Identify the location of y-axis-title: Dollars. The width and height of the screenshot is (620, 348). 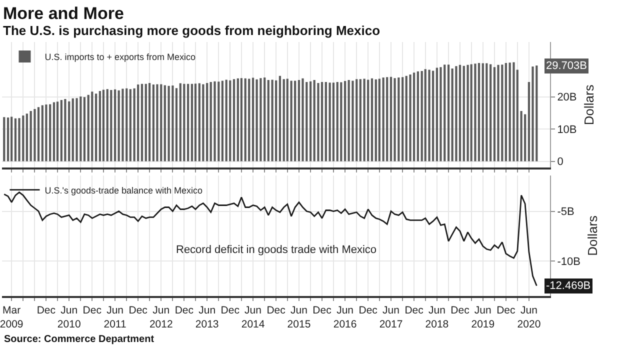
(592, 235).